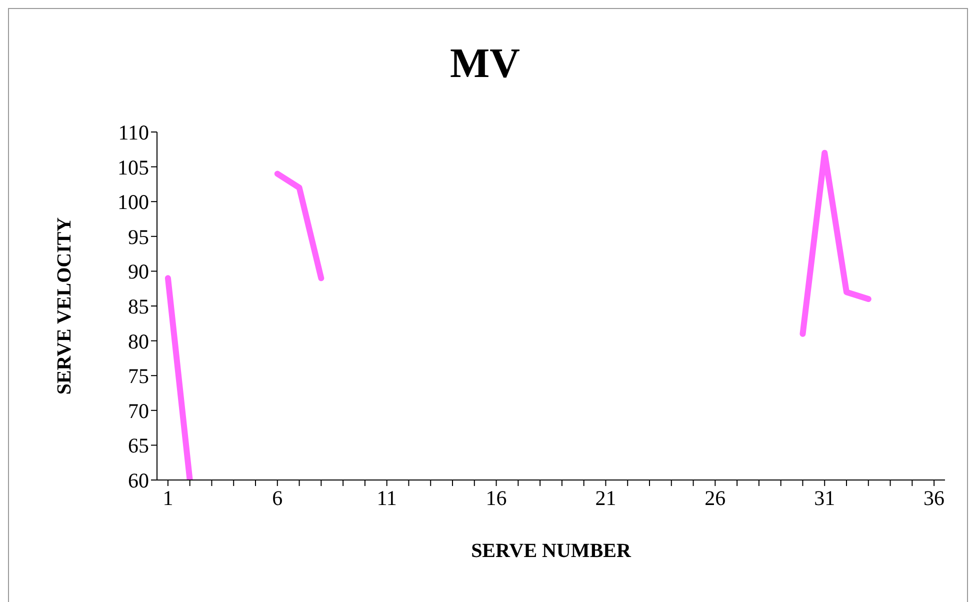 The width and height of the screenshot is (970, 602). What do you see at coordinates (496, 498) in the screenshot?
I see `x-tick-label: 16` at bounding box center [496, 498].